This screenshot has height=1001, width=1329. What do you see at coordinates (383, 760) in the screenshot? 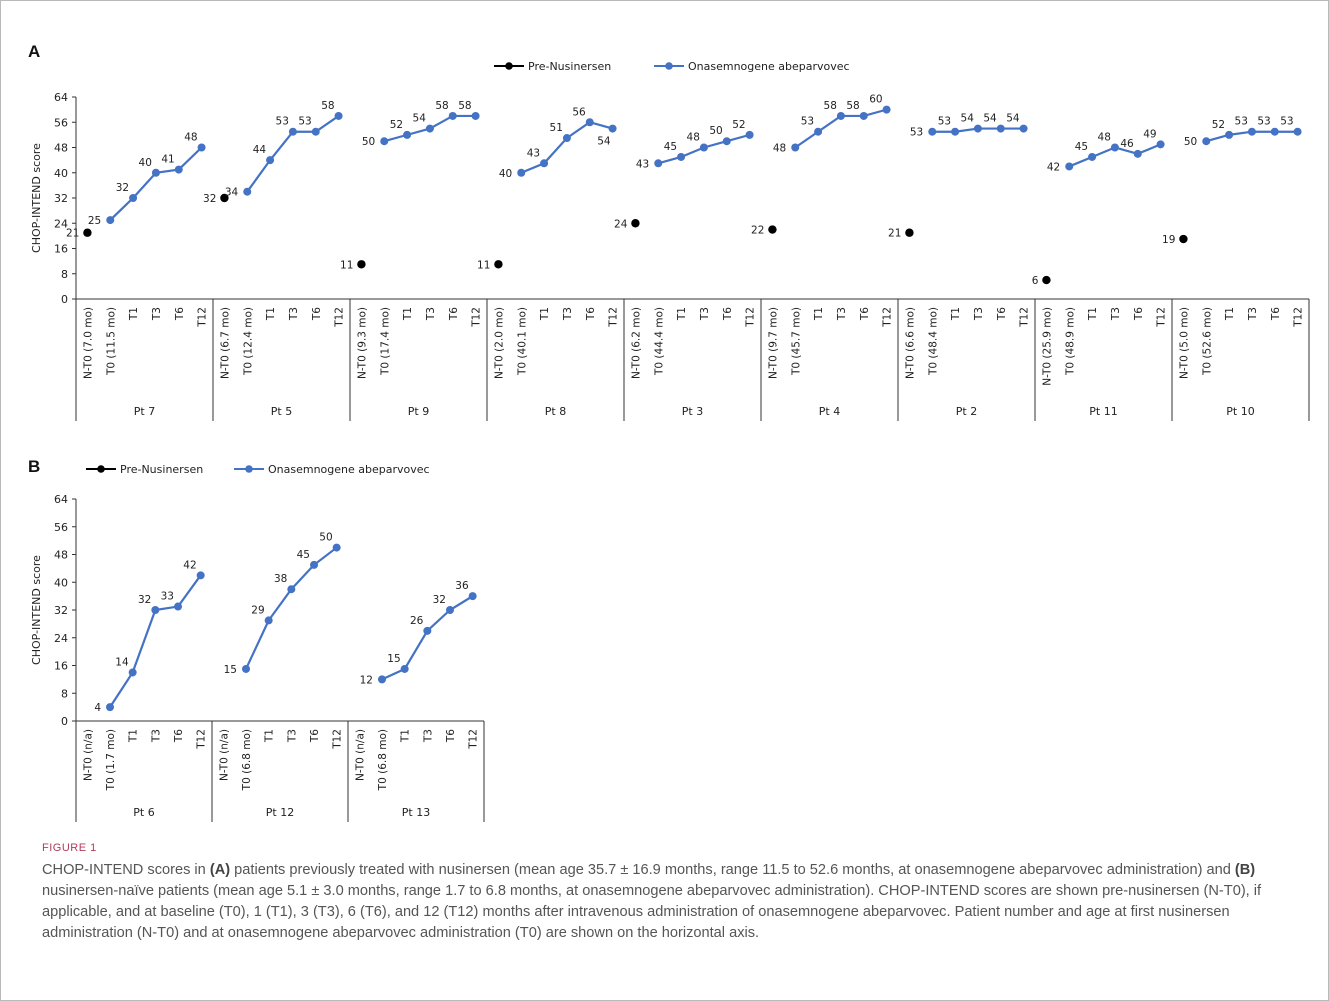
I see `x-tick-label: T0 (6.8 mo)` at bounding box center [383, 760].